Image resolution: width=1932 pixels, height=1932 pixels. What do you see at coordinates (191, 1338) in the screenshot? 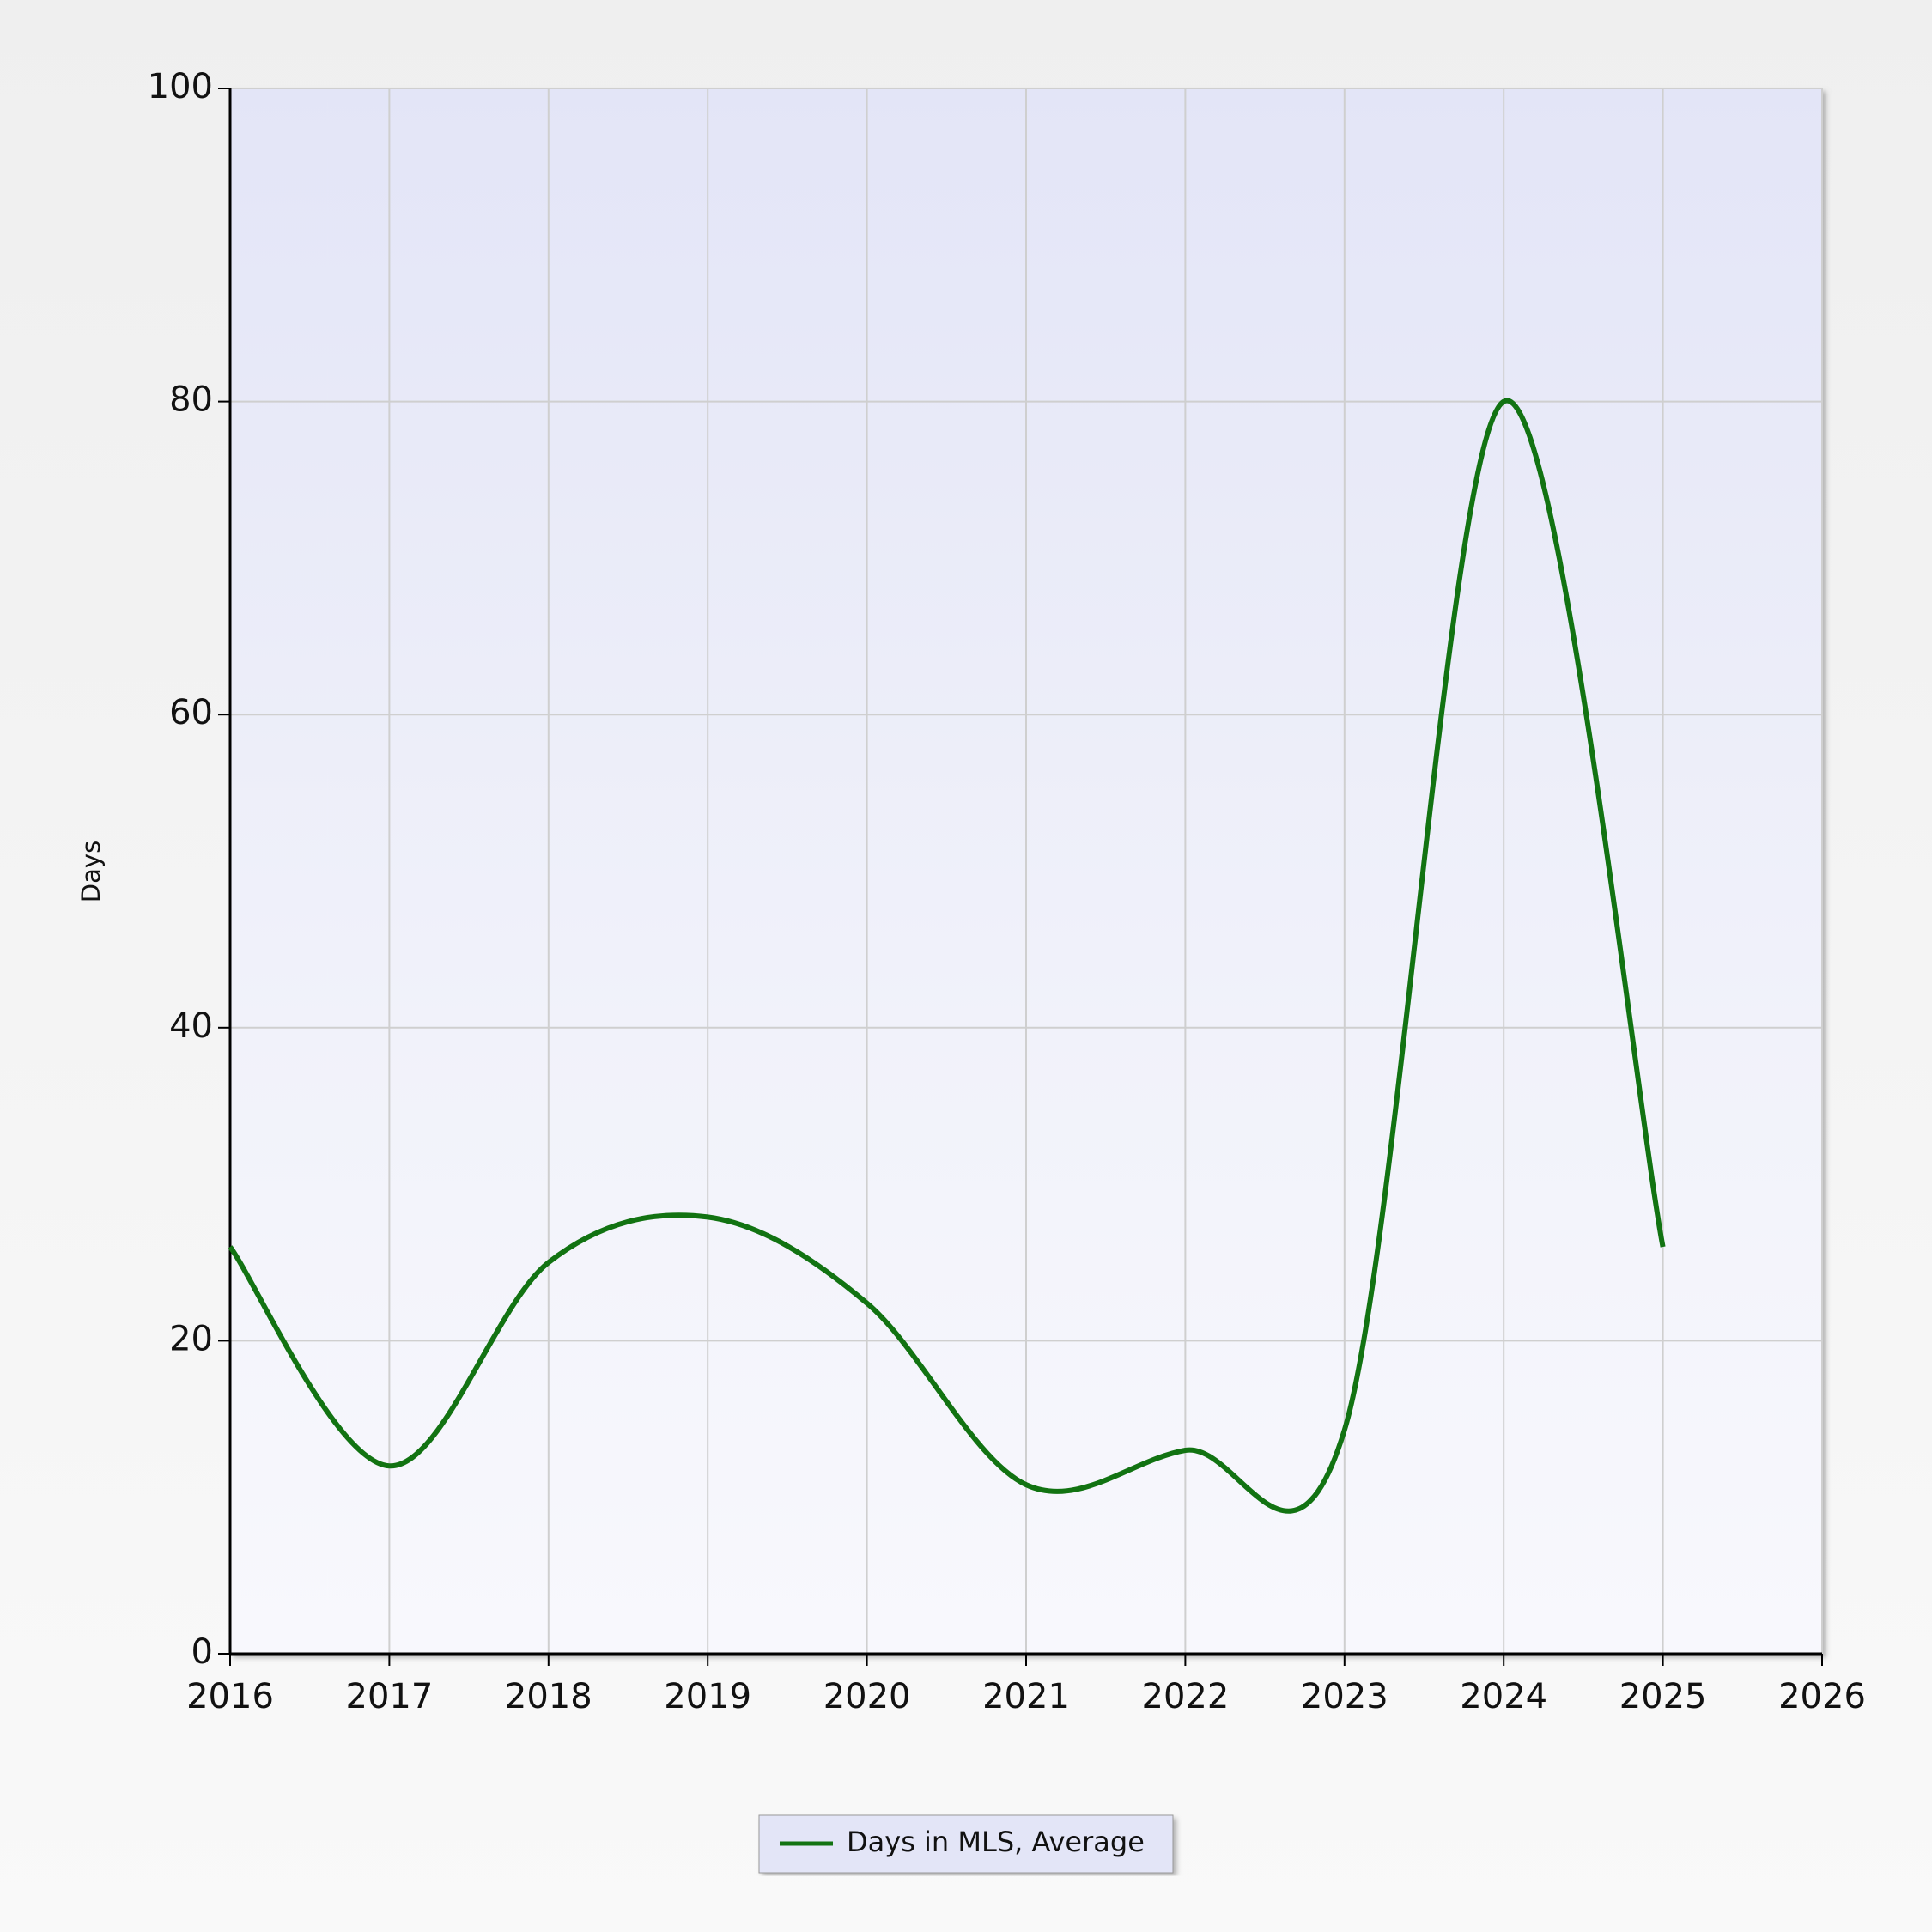
I see `y-tick-label: 20` at bounding box center [191, 1338].